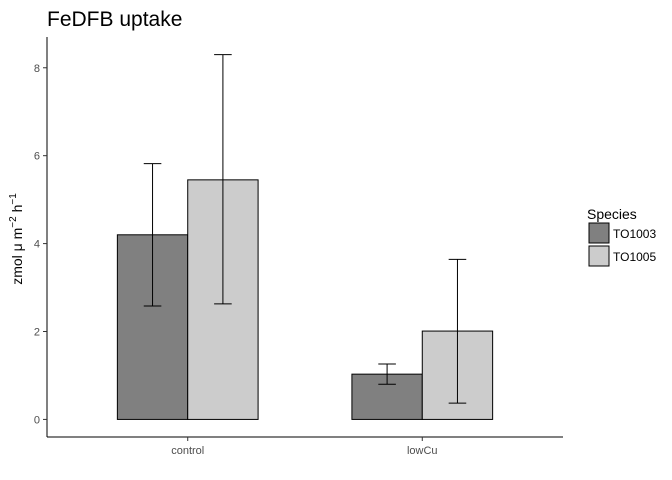 Image resolution: width=672 pixels, height=480 pixels. I want to click on y-tick-label: 8, so click(37, 69).